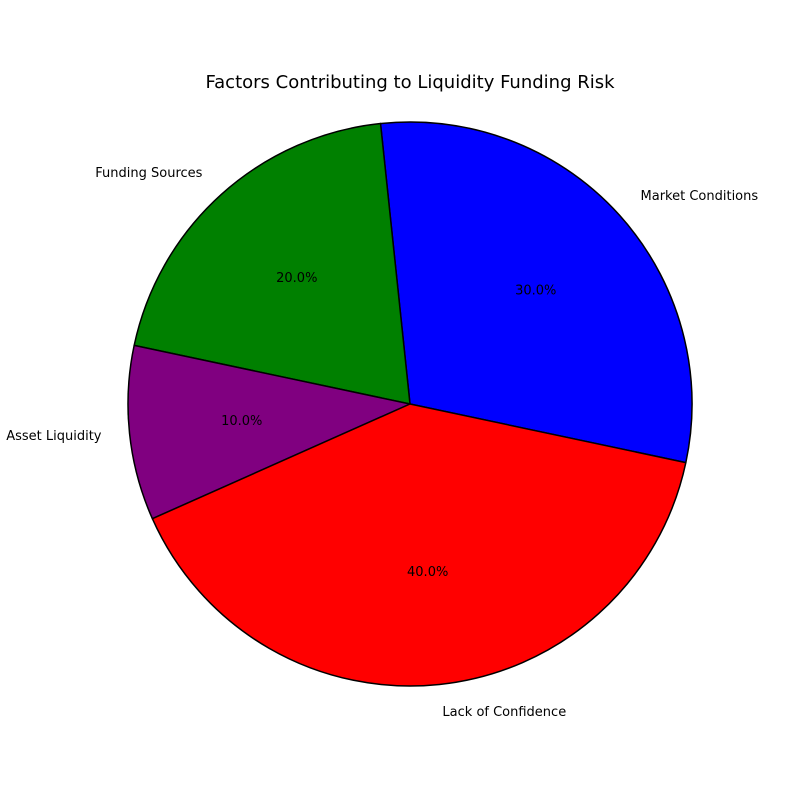 This screenshot has height=800, width=800. What do you see at coordinates (269, 432) in the screenshot?
I see `pie-slice-asset-liquidity` at bounding box center [269, 432].